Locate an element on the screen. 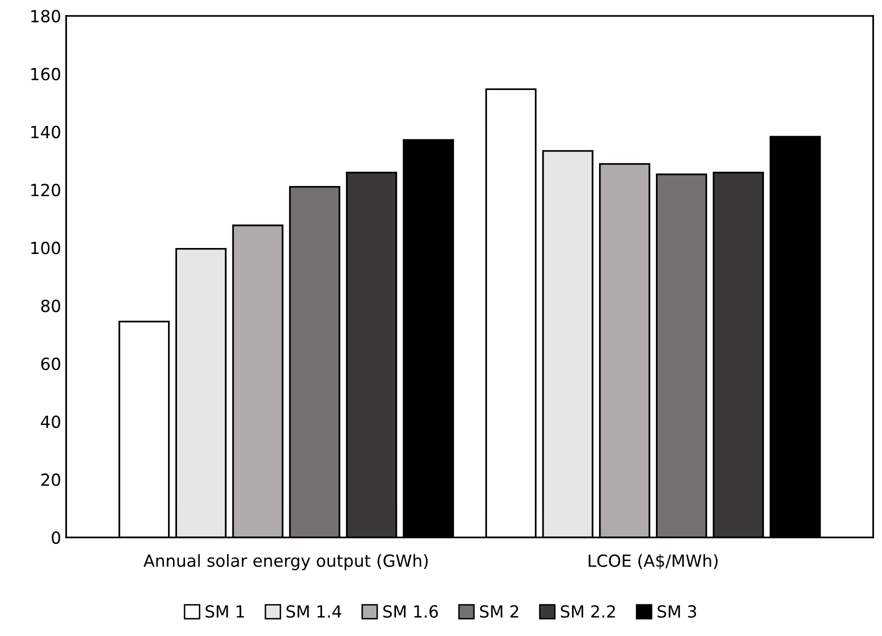 Image resolution: width=882 pixels, height=636 pixels. x-tick-label: Annual solar energy output (GWh) is located at coordinates (286, 562).